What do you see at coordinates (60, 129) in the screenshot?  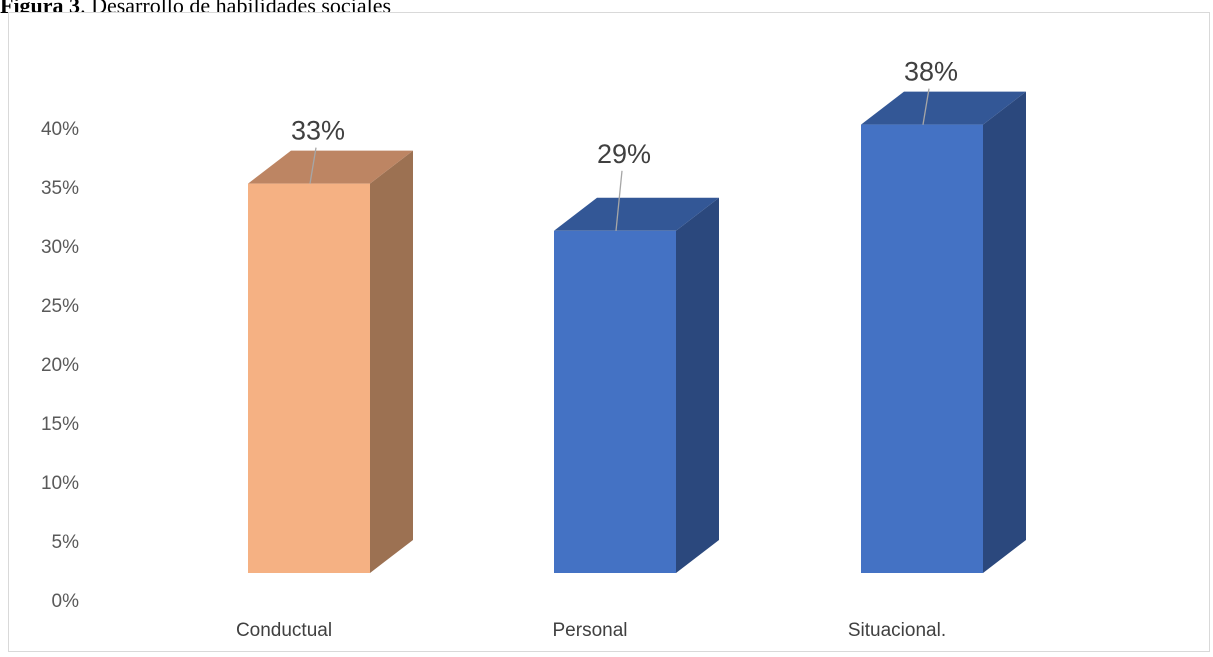 I see `y-tick-label: 40%` at bounding box center [60, 129].